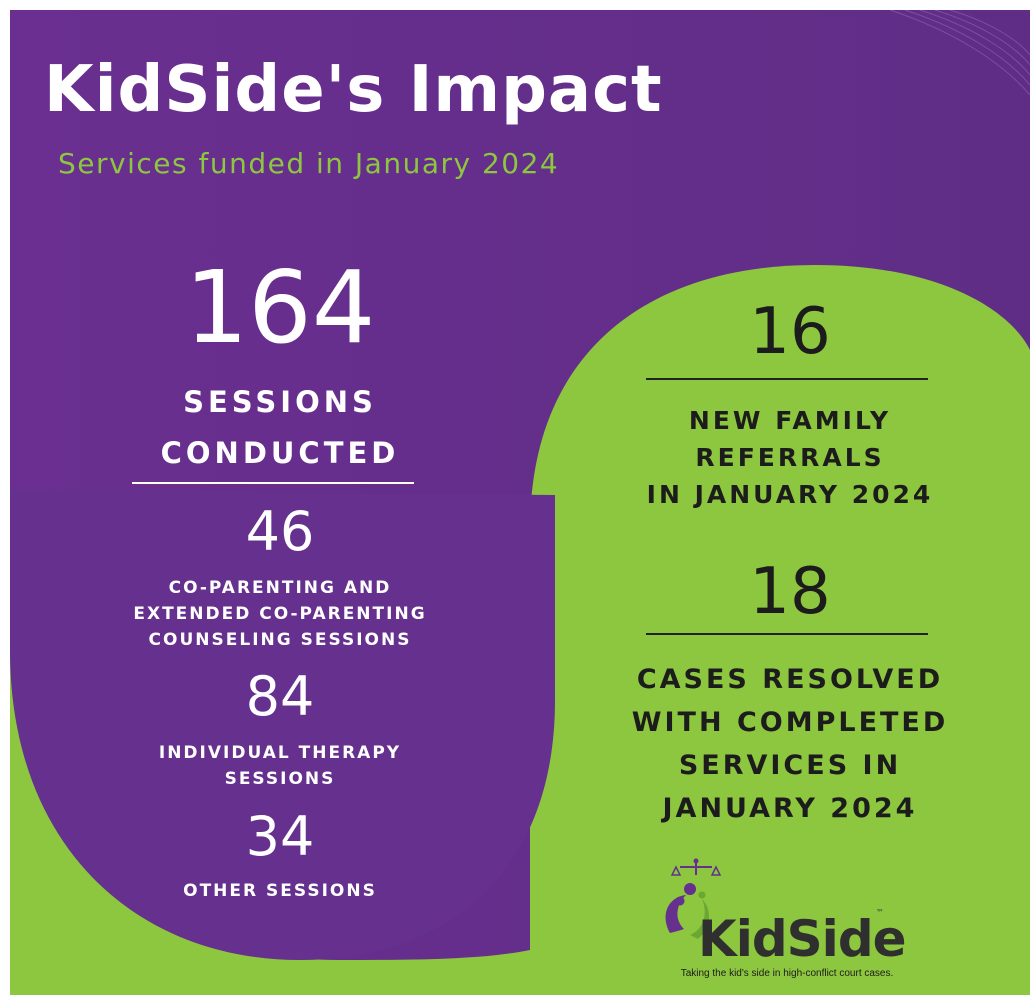  I want to click on individual-value: 84, so click(280, 696).